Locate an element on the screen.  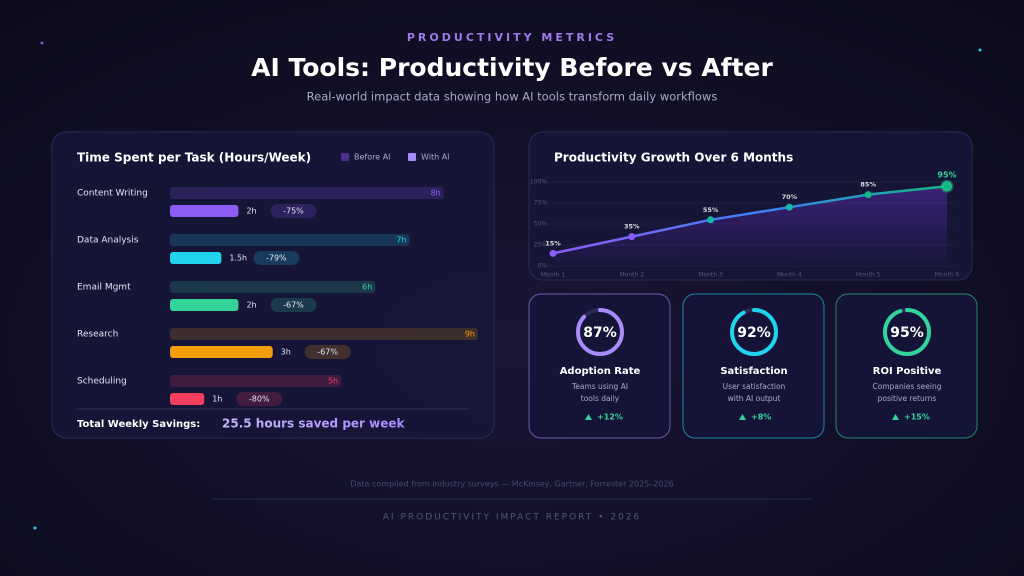
after-label: 1h is located at coordinates (217, 399).